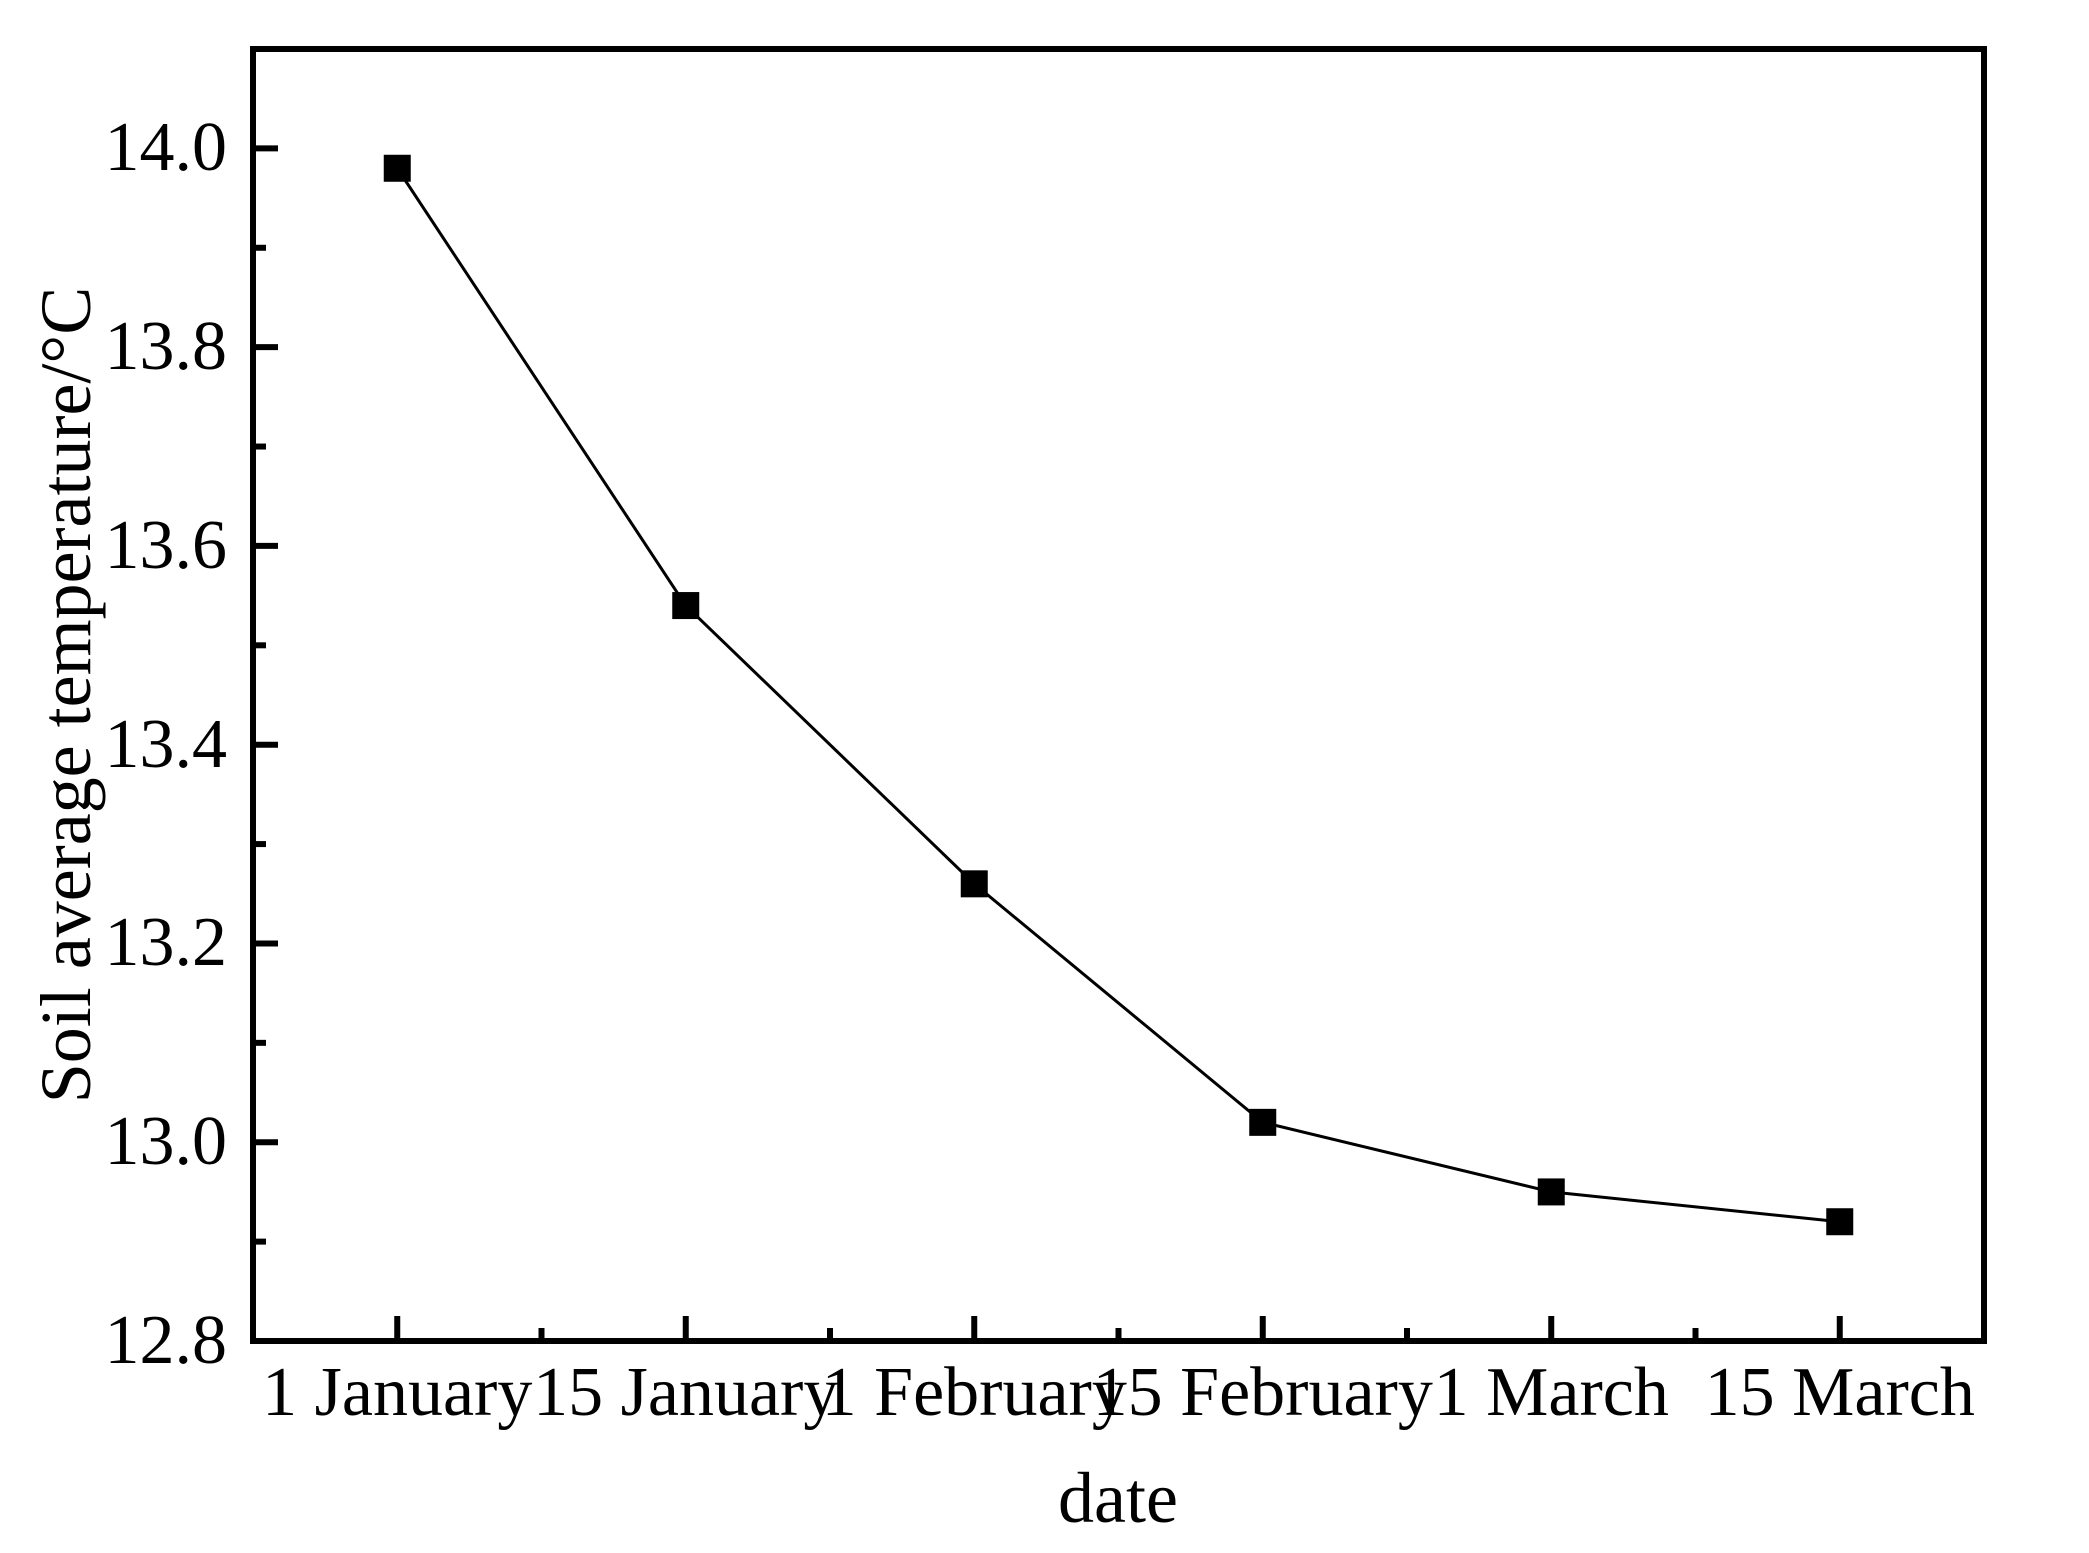 This screenshot has width=2089, height=1553. Describe the element at coordinates (974, 1392) in the screenshot. I see `x-tick-label: 1 February` at that location.